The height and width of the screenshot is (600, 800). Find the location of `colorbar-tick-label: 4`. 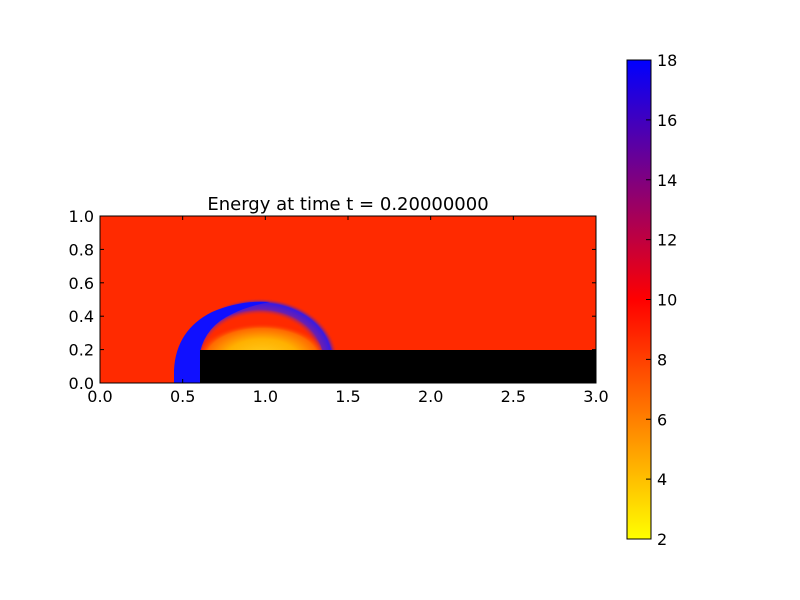

colorbar-tick-label: 4 is located at coordinates (662, 479).